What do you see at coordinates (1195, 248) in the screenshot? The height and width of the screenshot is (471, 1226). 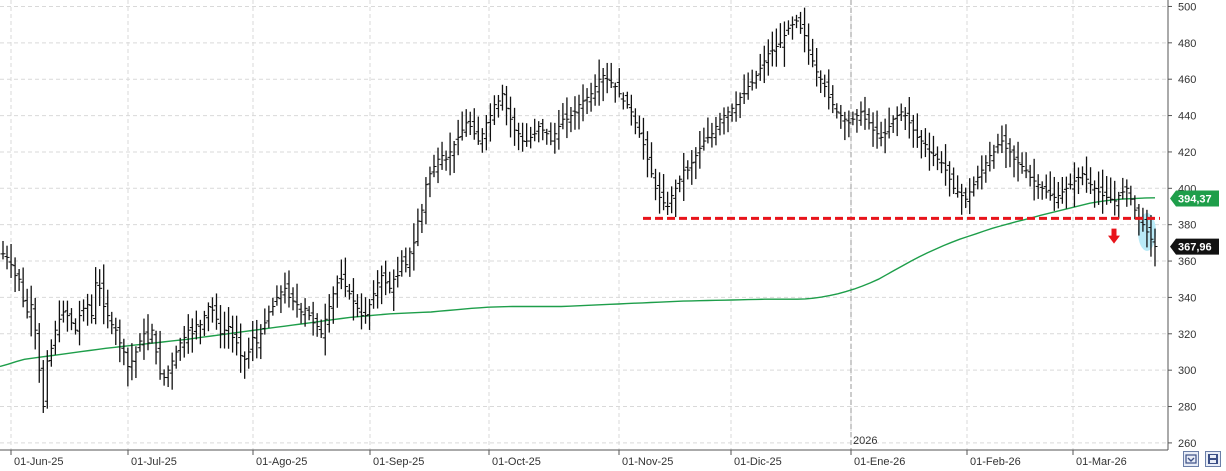 I see `last-price-tag-label: 367,96` at bounding box center [1195, 248].